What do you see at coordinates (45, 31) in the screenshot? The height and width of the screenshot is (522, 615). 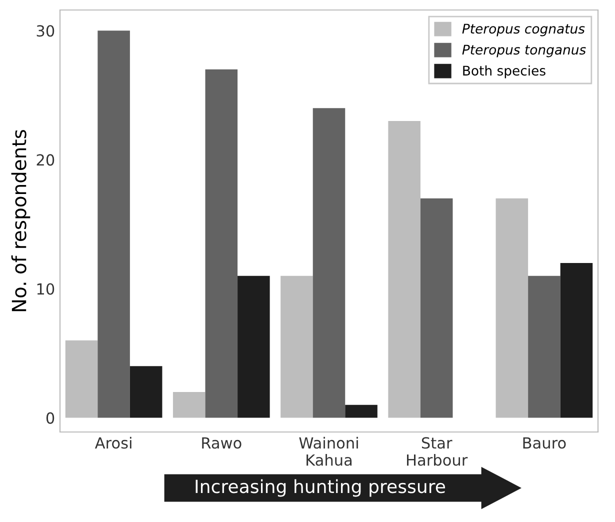 I see `y-tick-label: 30` at bounding box center [45, 31].